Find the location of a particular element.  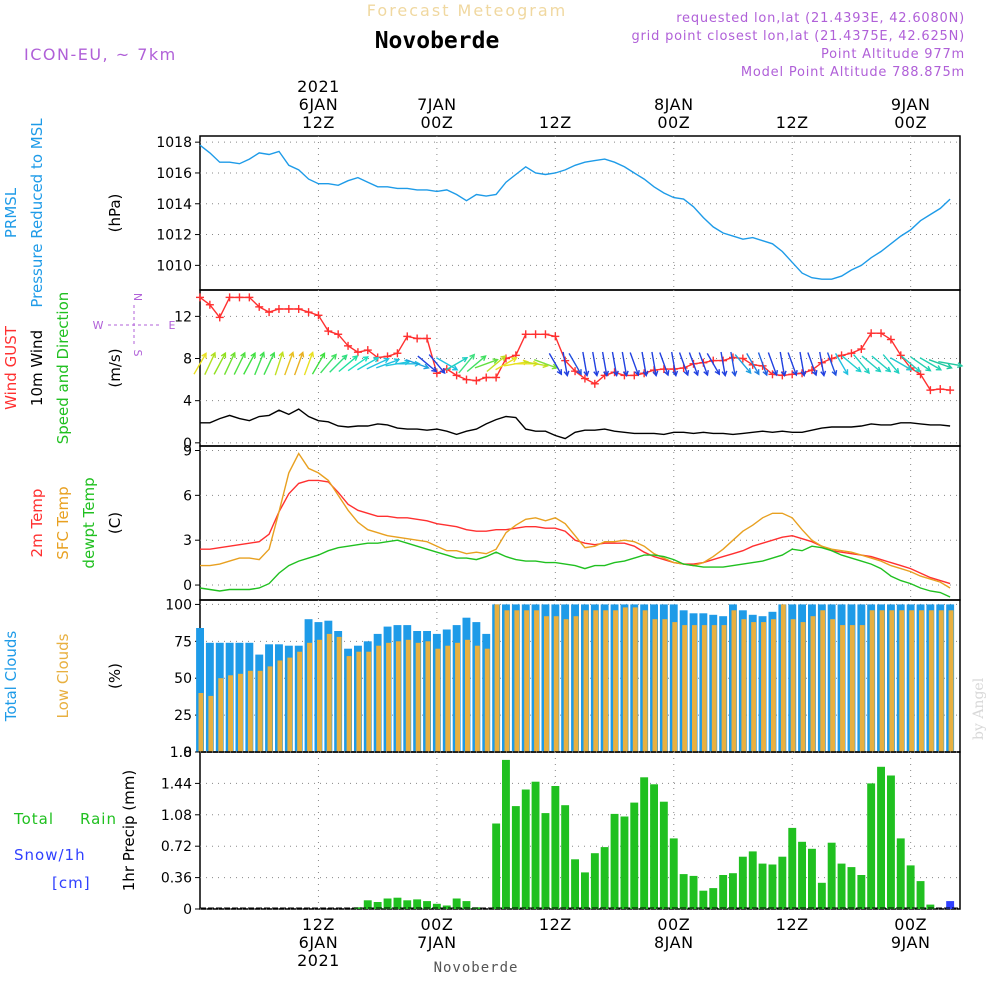

y-tick-label: 1.44 is located at coordinates (176, 784).